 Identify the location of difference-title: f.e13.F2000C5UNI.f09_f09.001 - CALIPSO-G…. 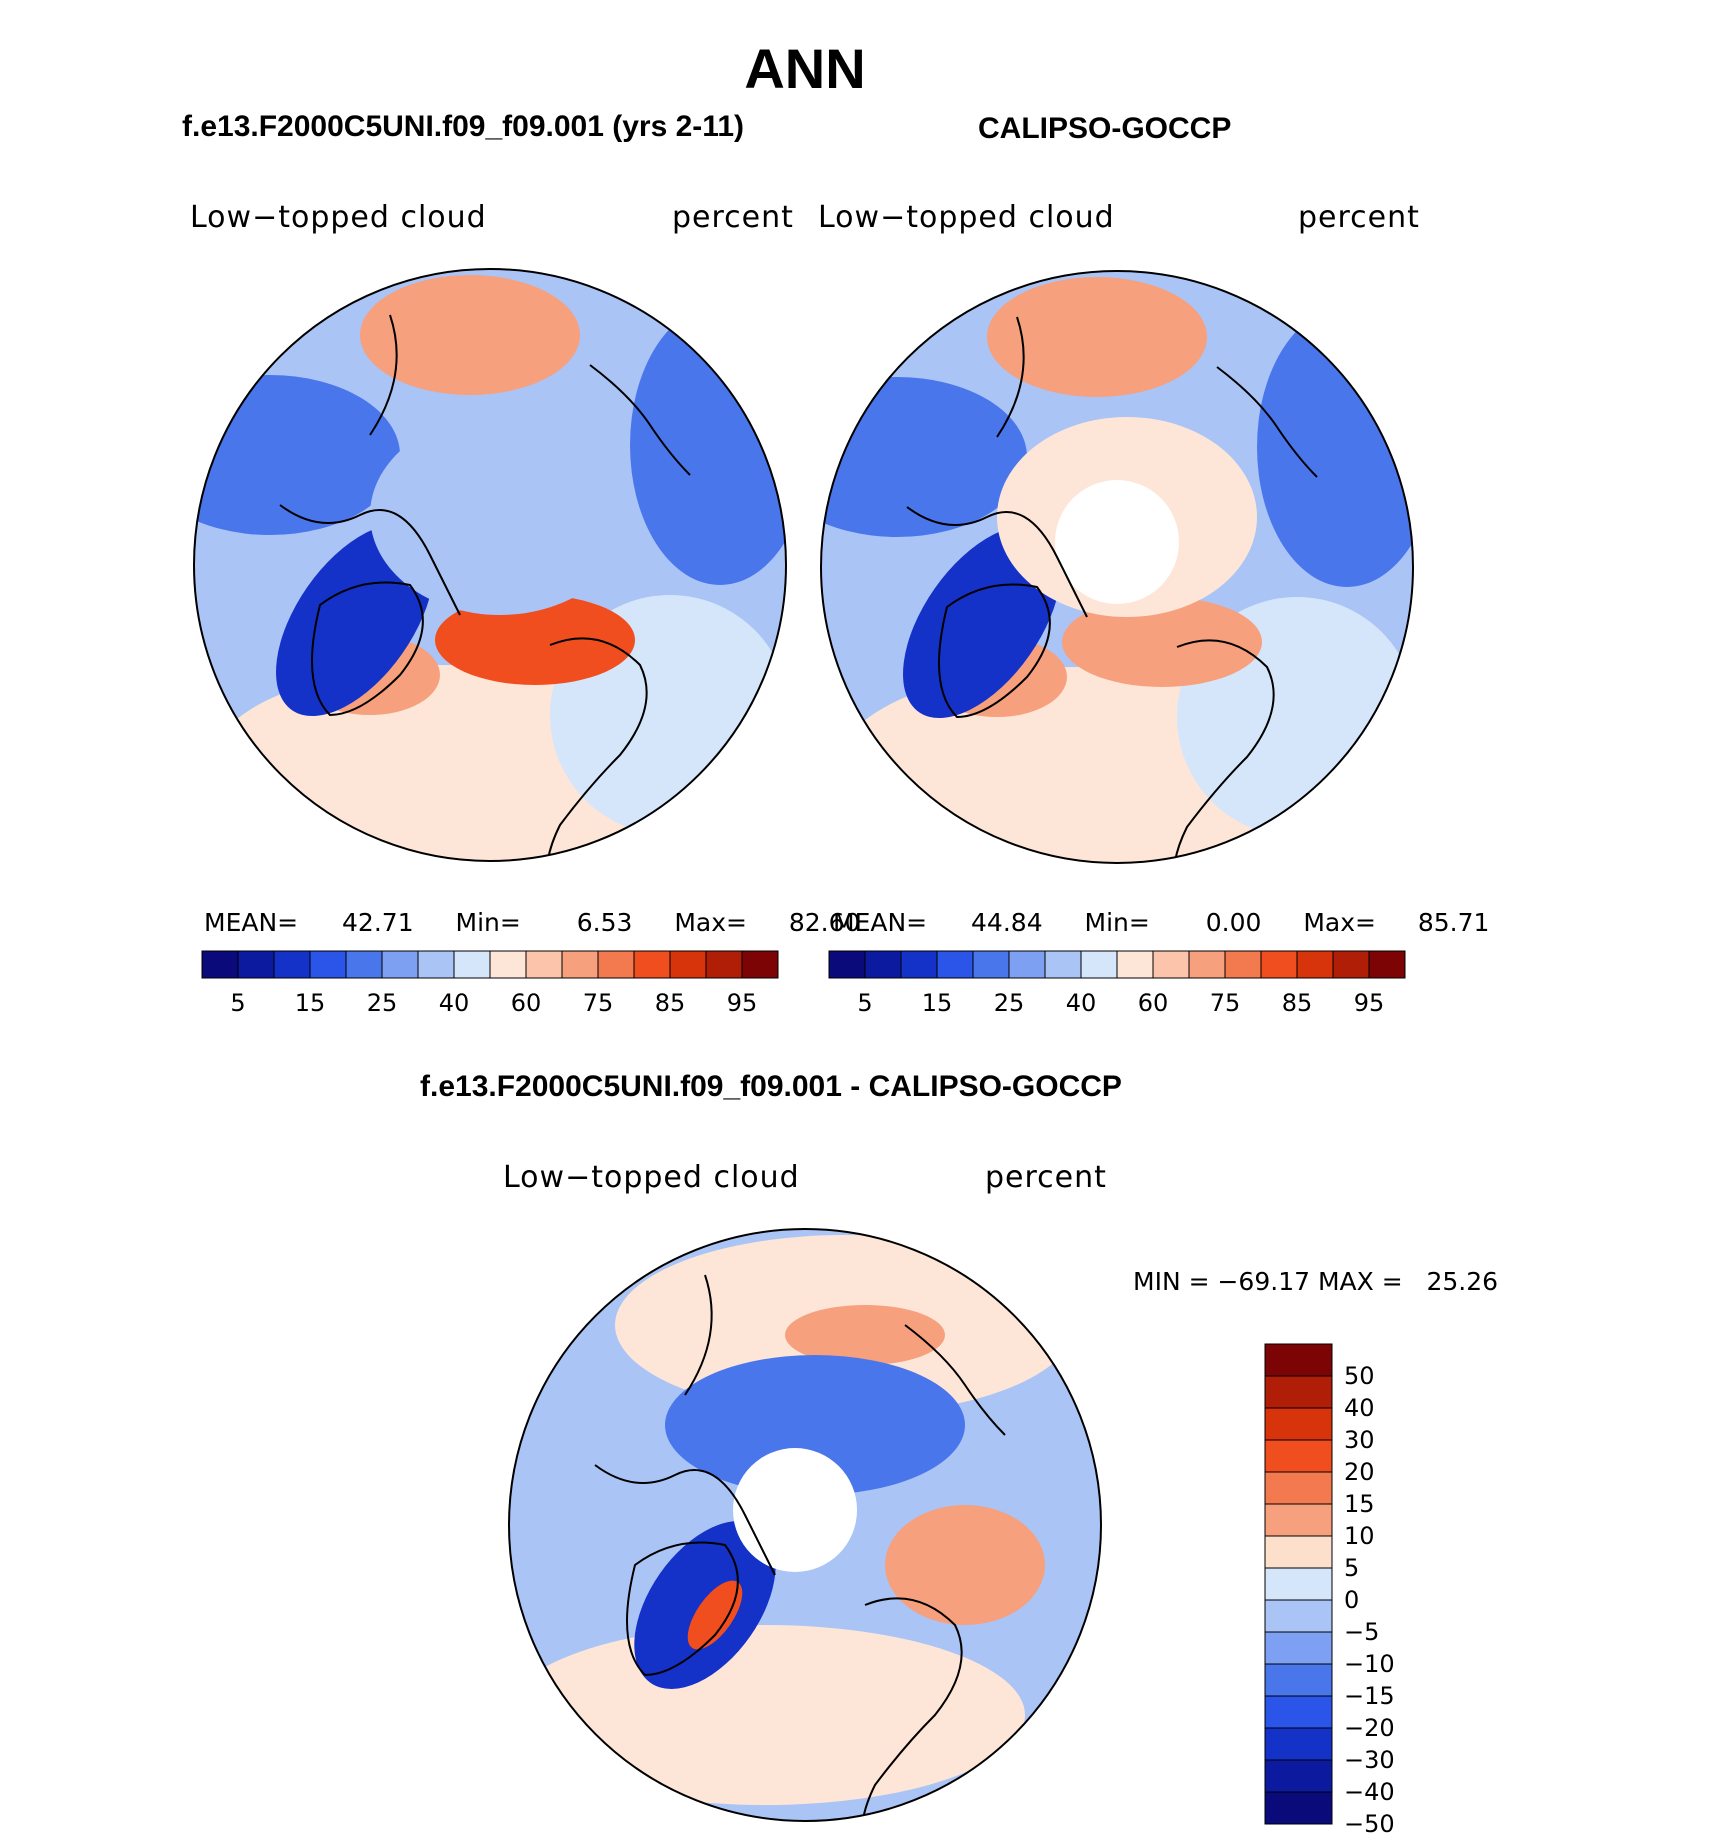
(771, 1086).